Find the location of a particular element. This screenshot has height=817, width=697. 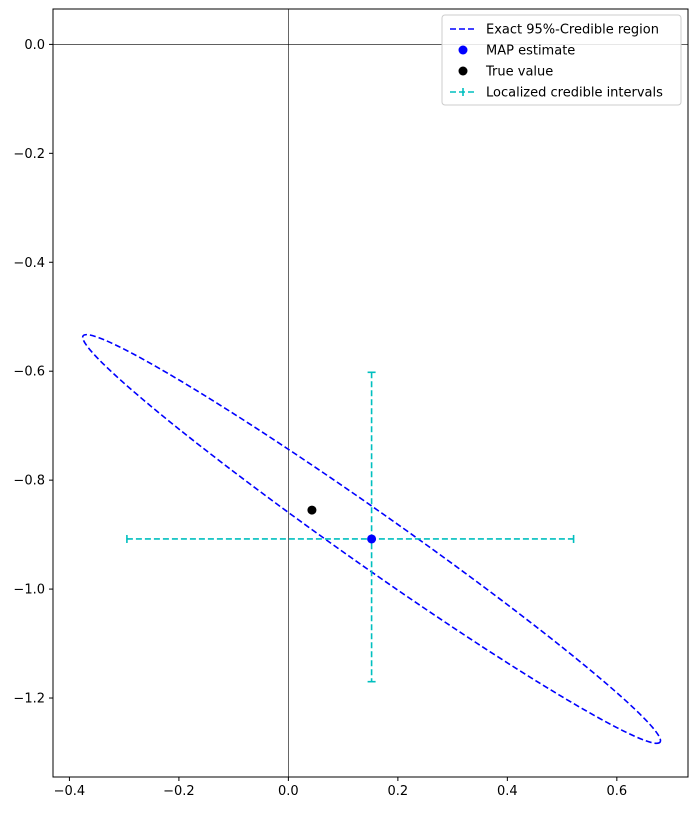

x-tick-label: −0.2 is located at coordinates (179, 791).